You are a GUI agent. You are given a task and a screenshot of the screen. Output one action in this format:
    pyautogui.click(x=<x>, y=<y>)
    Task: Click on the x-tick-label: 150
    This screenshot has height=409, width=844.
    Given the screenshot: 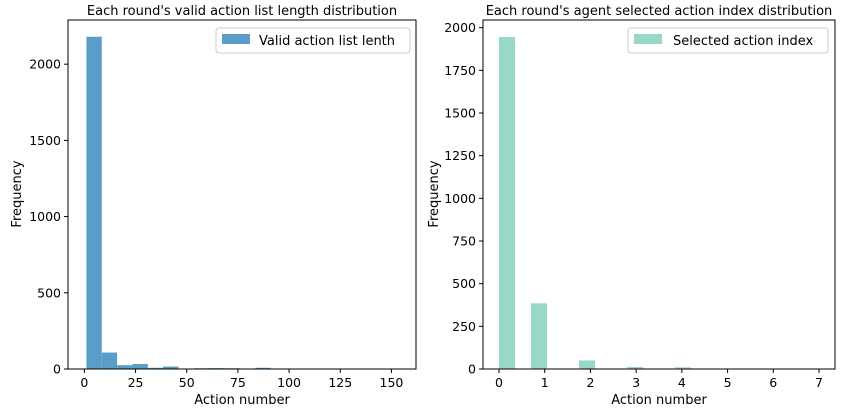 What is the action you would take?
    pyautogui.click(x=392, y=382)
    